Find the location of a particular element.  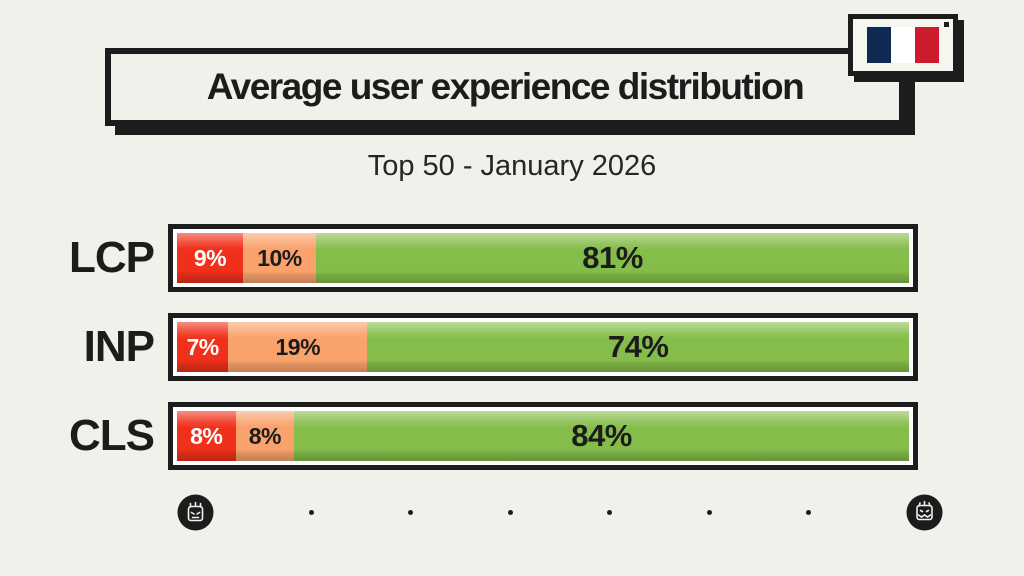

flag-stripe-red is located at coordinates (927, 45).